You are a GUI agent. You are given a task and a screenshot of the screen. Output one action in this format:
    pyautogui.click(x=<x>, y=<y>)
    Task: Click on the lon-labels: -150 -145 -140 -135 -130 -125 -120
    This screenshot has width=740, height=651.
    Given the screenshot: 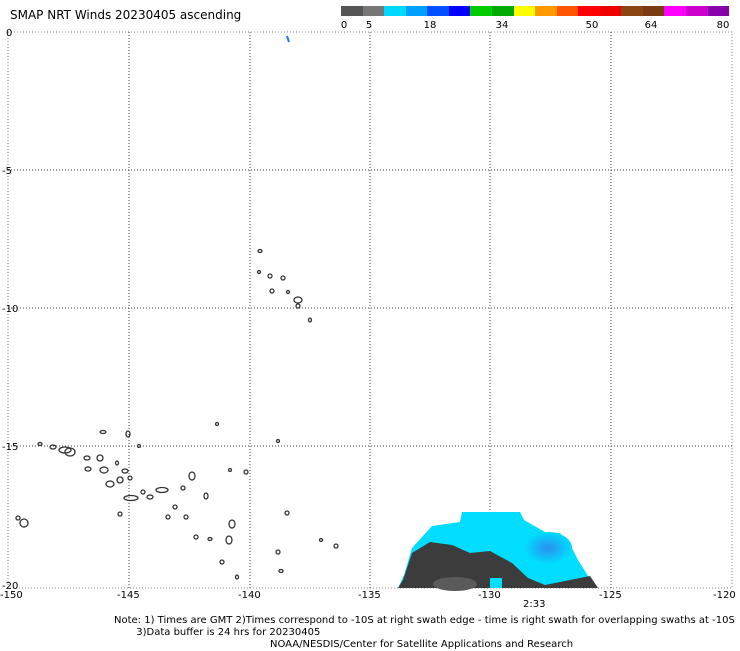 What is the action you would take?
    pyautogui.click(x=368, y=595)
    